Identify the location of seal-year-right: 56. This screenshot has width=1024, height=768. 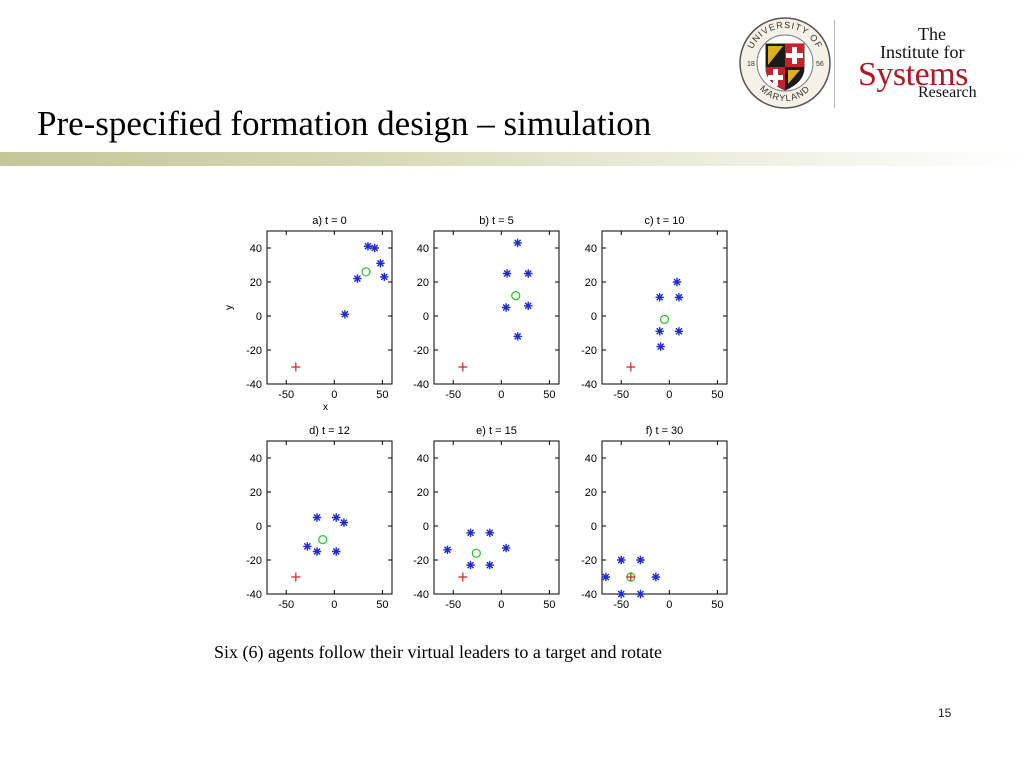
(820, 64).